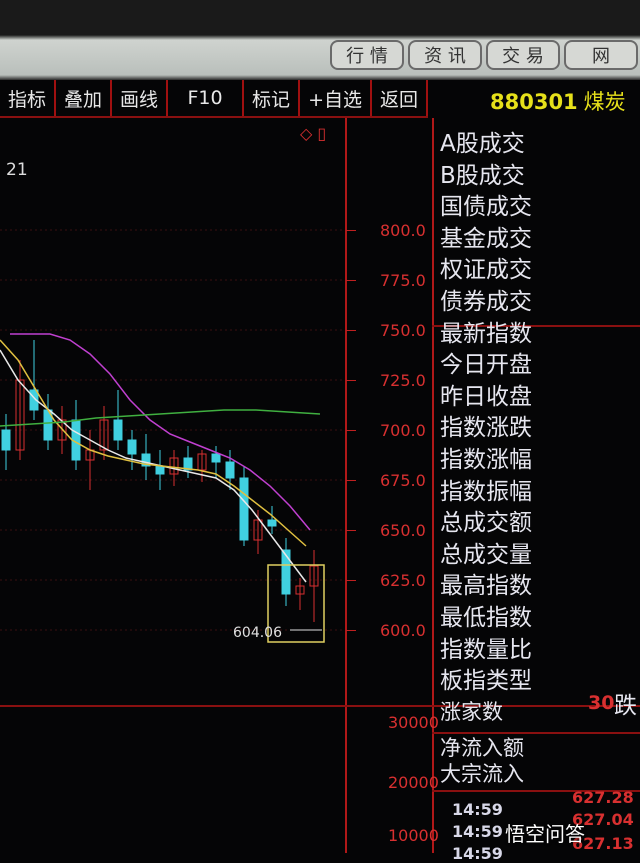  What do you see at coordinates (272, 98) in the screenshot?
I see `mark-button: 标记` at bounding box center [272, 98].